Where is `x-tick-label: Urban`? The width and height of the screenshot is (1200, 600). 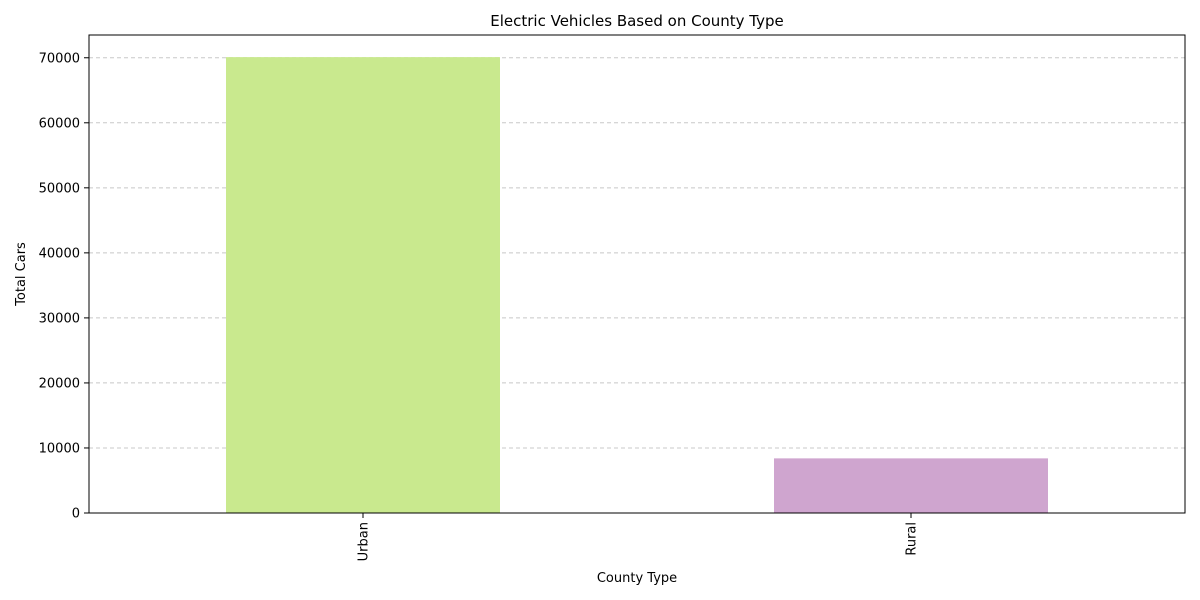 x-tick-label: Urban is located at coordinates (364, 541).